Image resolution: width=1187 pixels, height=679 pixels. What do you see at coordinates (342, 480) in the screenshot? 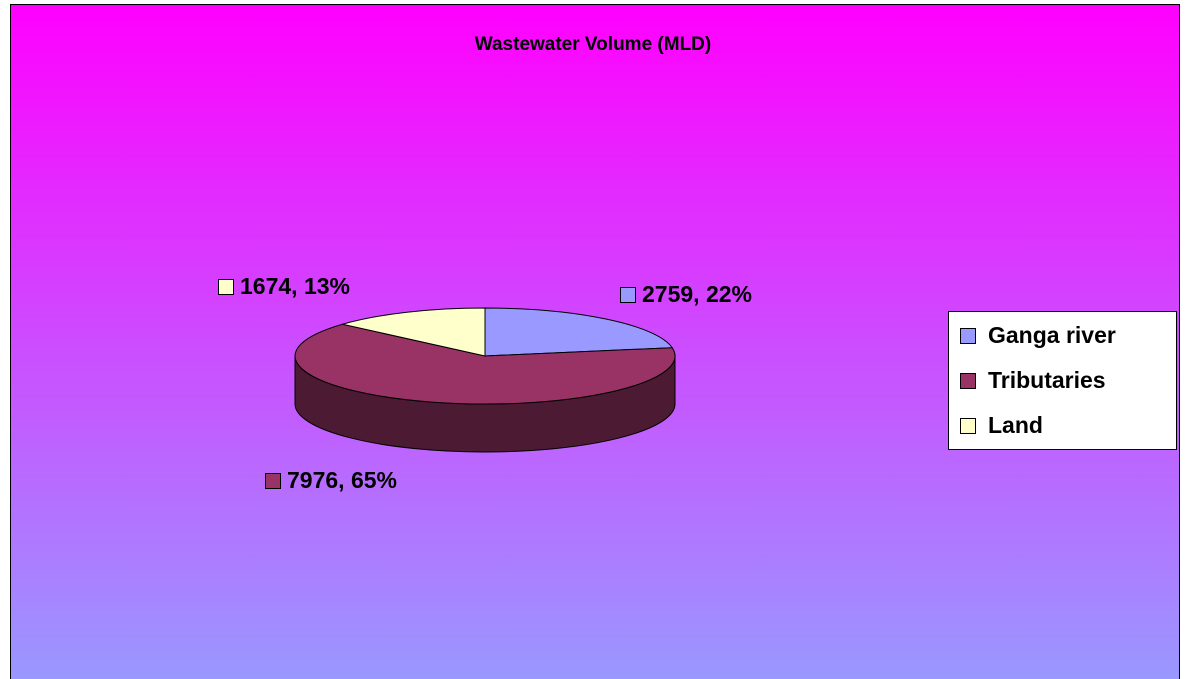
I see `data-label: 7976, 65%` at bounding box center [342, 480].